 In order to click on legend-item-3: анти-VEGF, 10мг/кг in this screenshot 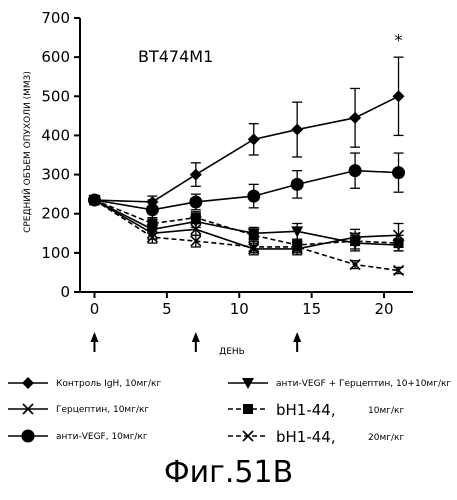, I will do `click(78, 436)`.